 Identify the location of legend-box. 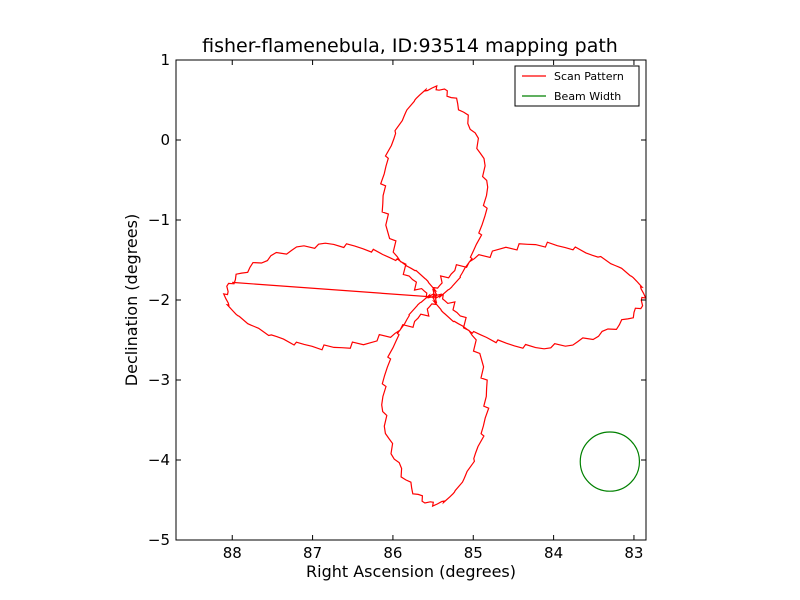
(577, 86).